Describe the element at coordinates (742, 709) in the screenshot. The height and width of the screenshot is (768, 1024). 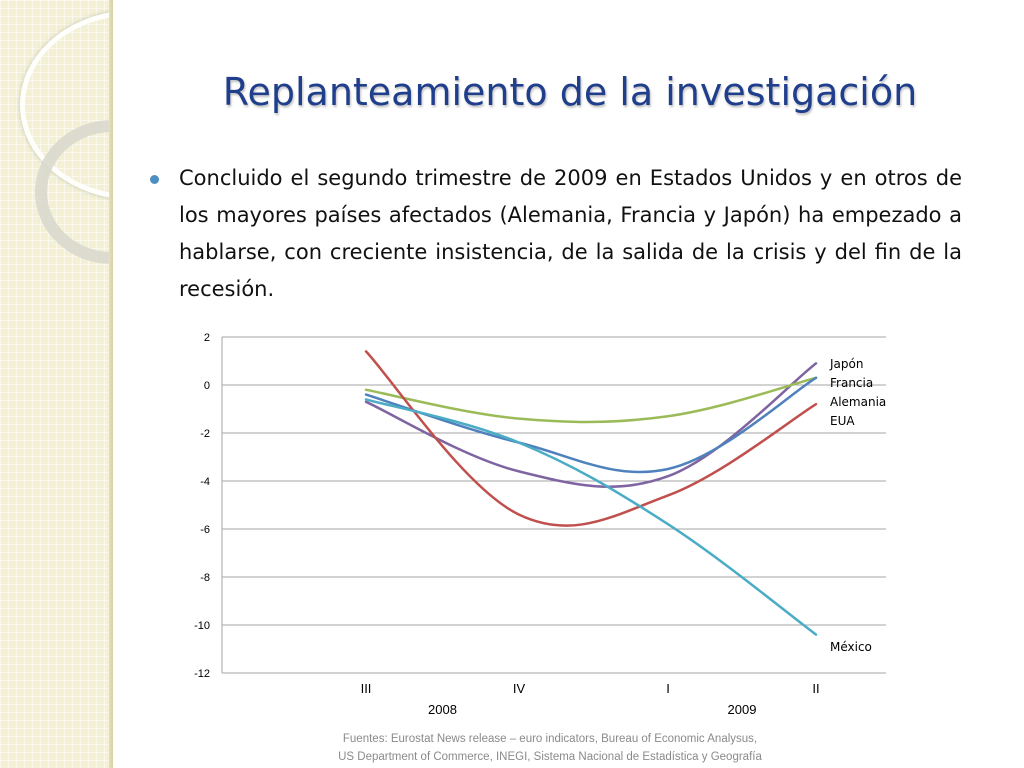
I see `year-label: 2009` at that location.